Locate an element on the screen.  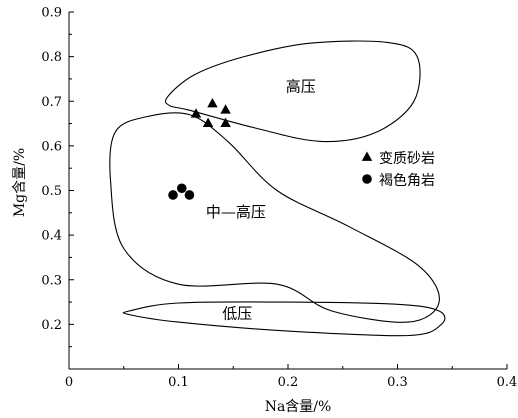
region-label-0: 高压 is located at coordinates (301, 86).